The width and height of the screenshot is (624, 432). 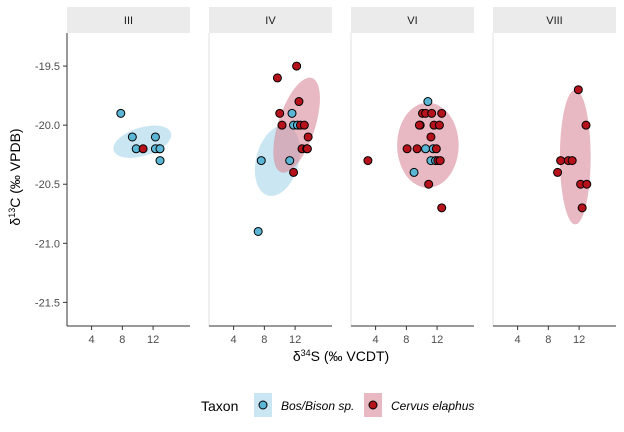 I want to click on facet-strip-label: VI, so click(x=412, y=21).